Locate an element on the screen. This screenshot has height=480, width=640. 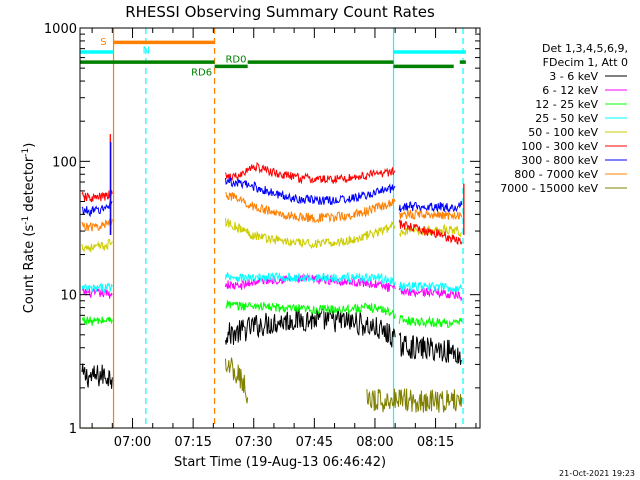
x-tick-label-3: 07:45 is located at coordinates (314, 442).